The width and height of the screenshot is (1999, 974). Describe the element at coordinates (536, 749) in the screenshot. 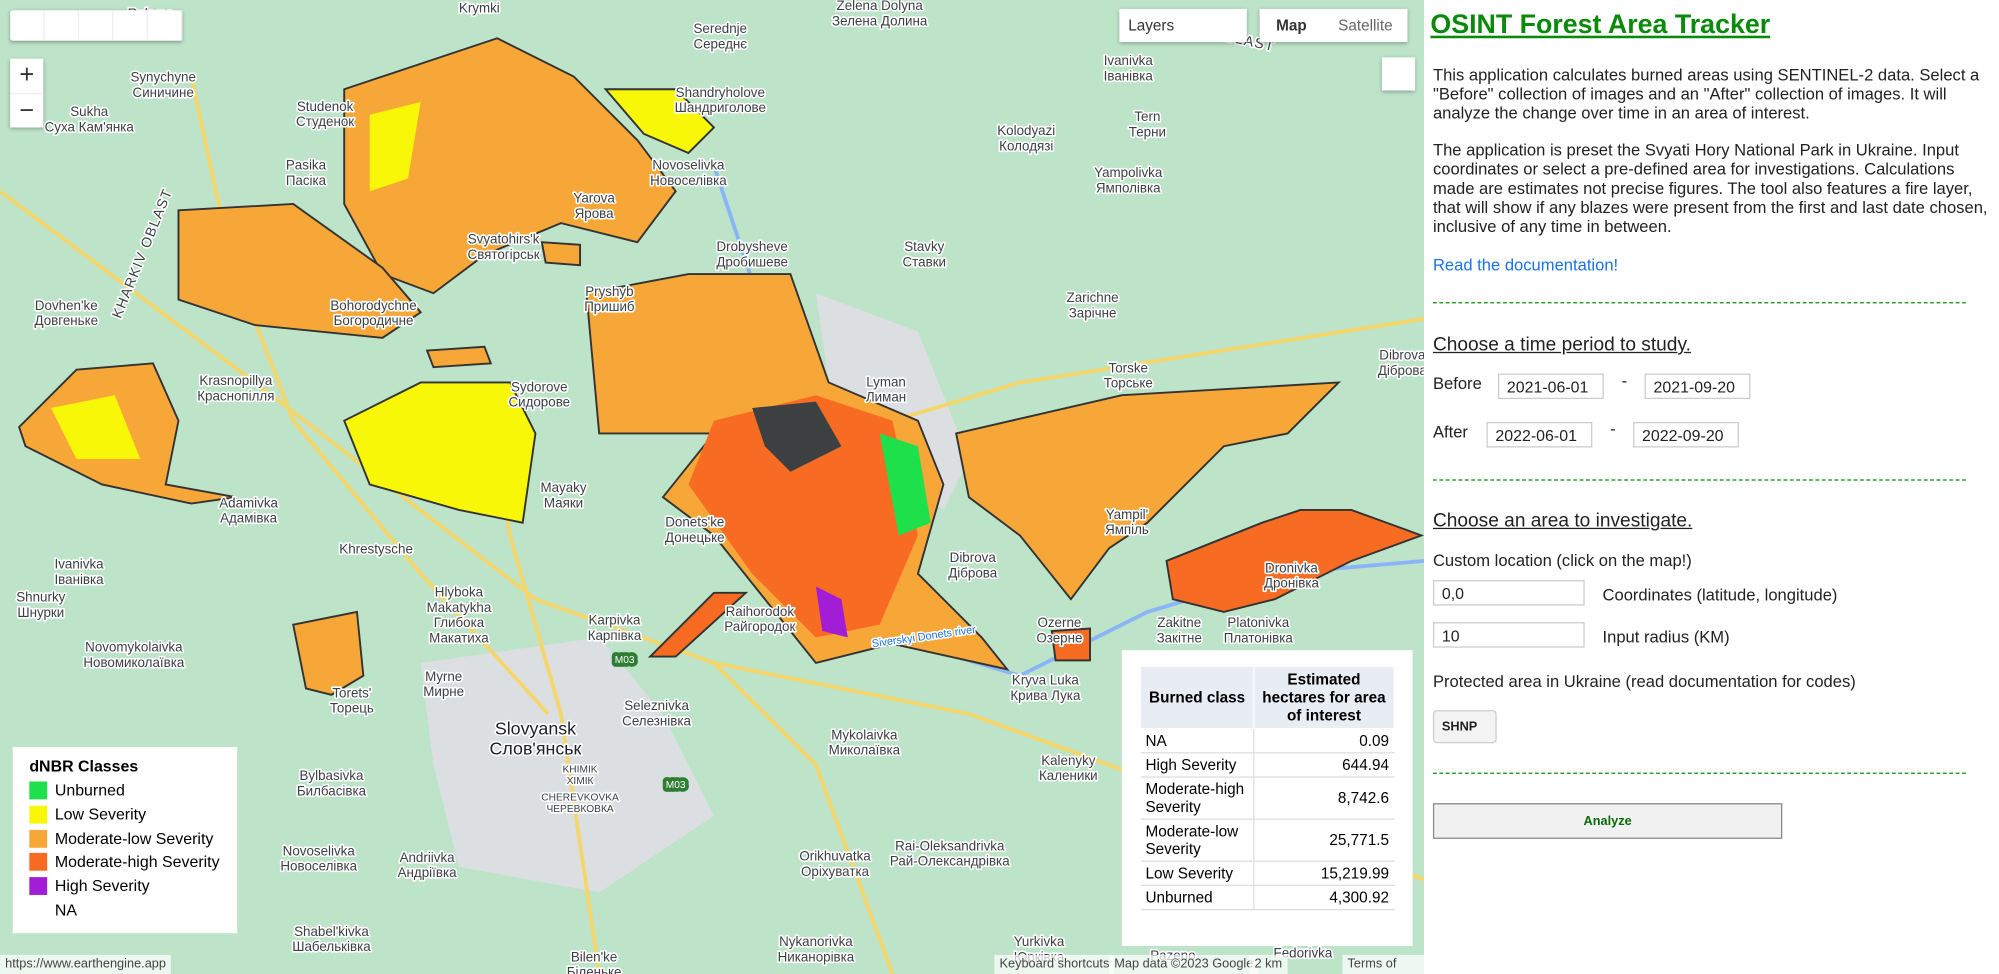

I see `city-local-name: Слов'янськ` at that location.